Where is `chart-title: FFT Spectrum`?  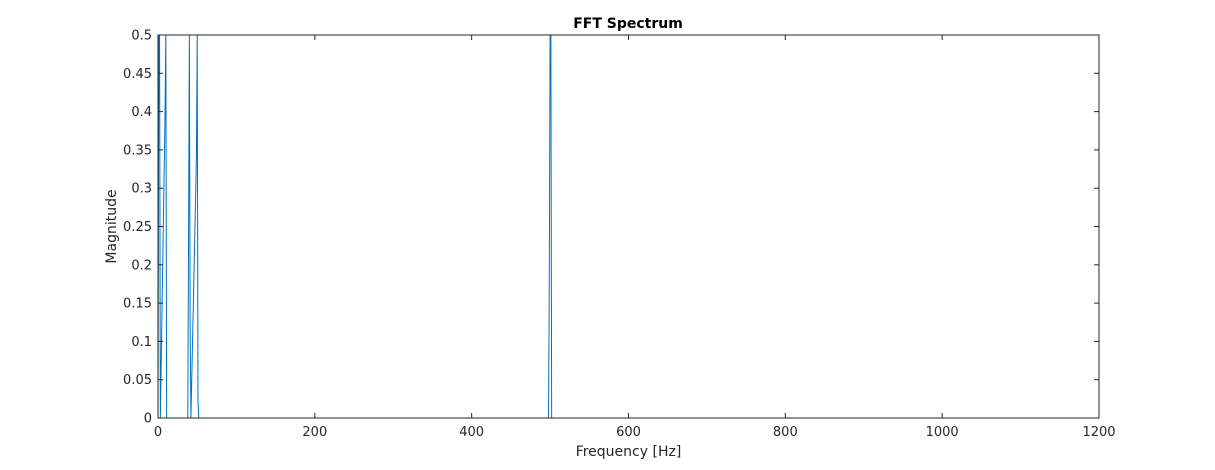 chart-title: FFT Spectrum is located at coordinates (628, 24).